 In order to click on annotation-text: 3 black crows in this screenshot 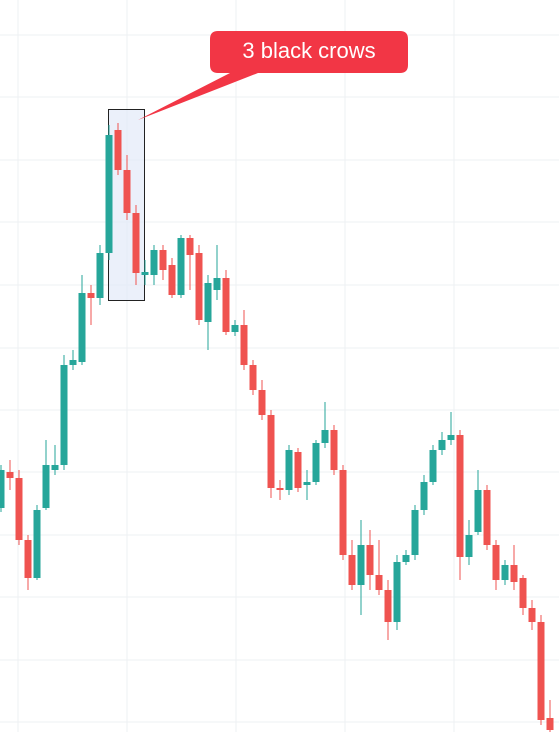, I will do `click(308, 50)`.